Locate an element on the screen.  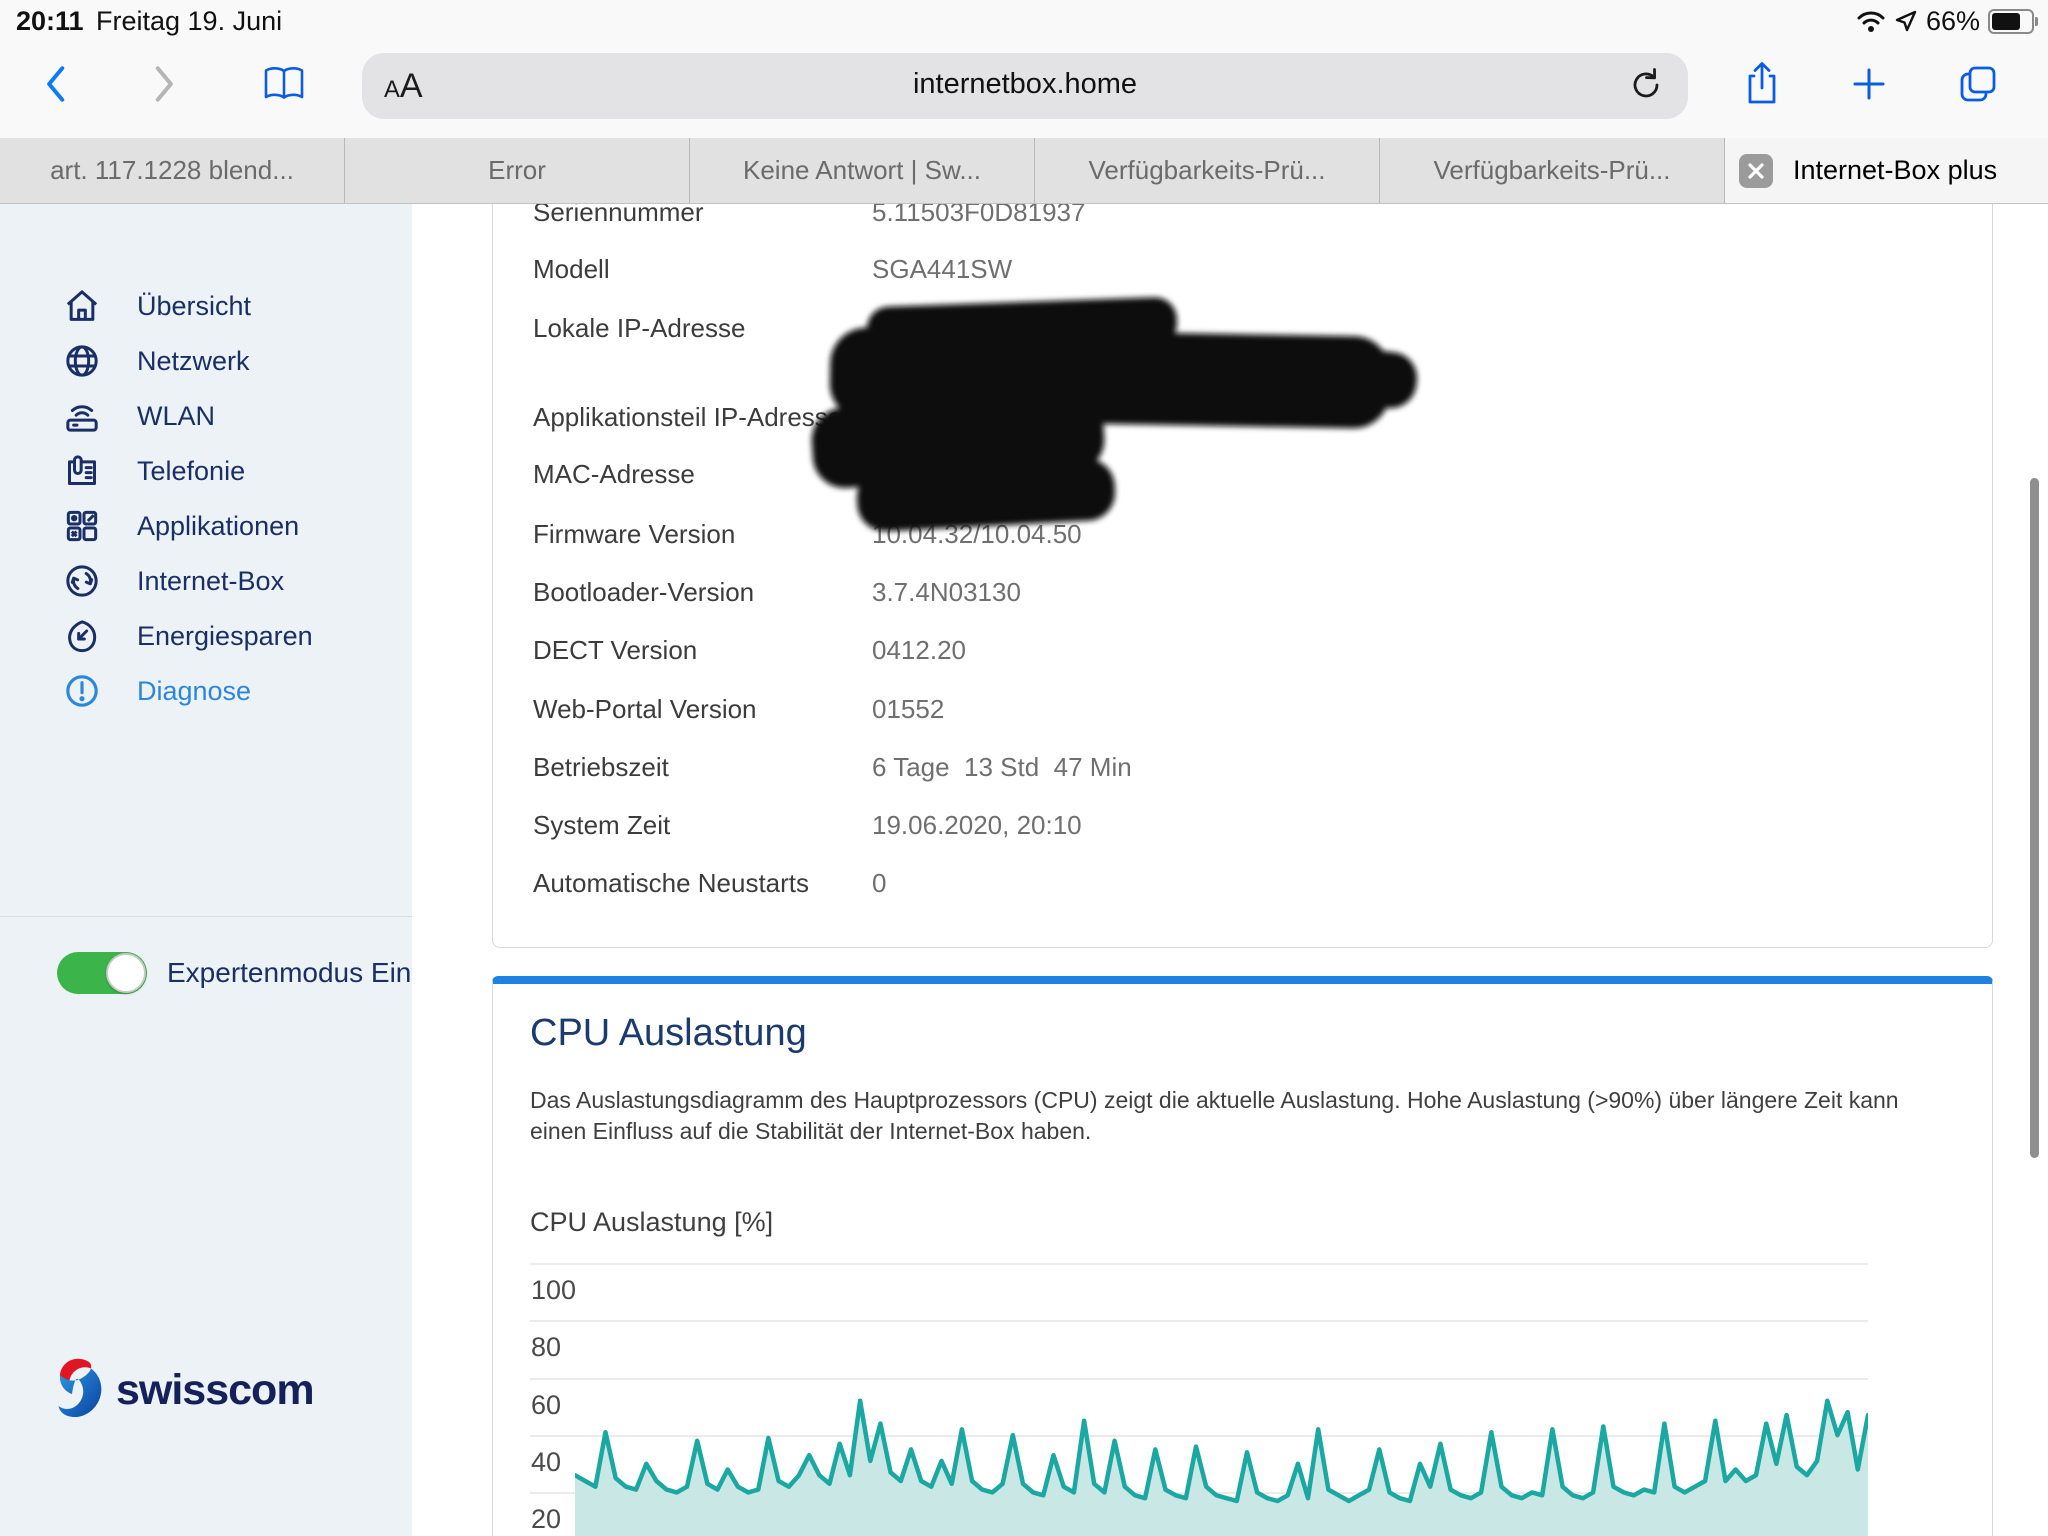
info-row-label: Bootloader-Version is located at coordinates (644, 592).